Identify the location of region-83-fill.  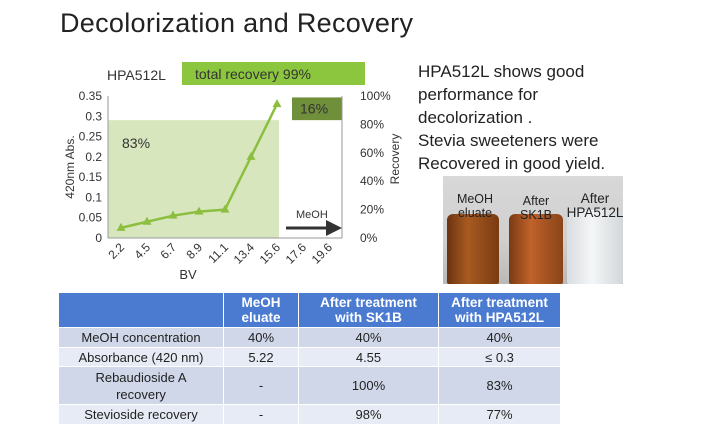
(193, 179).